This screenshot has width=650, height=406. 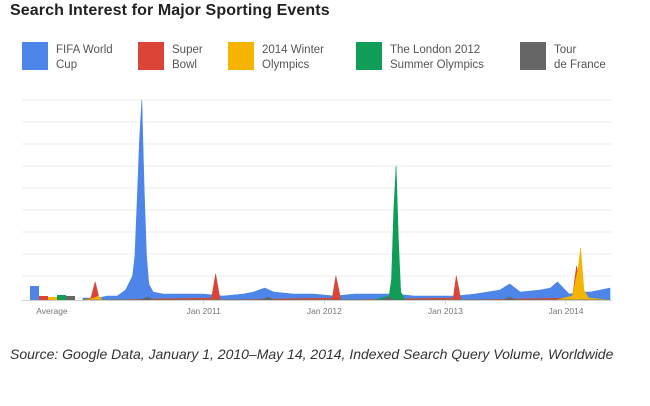 I want to click on legend-item-the-london-2012-summer-olympics: The London 2012 Summer Olympics, so click(x=420, y=56).